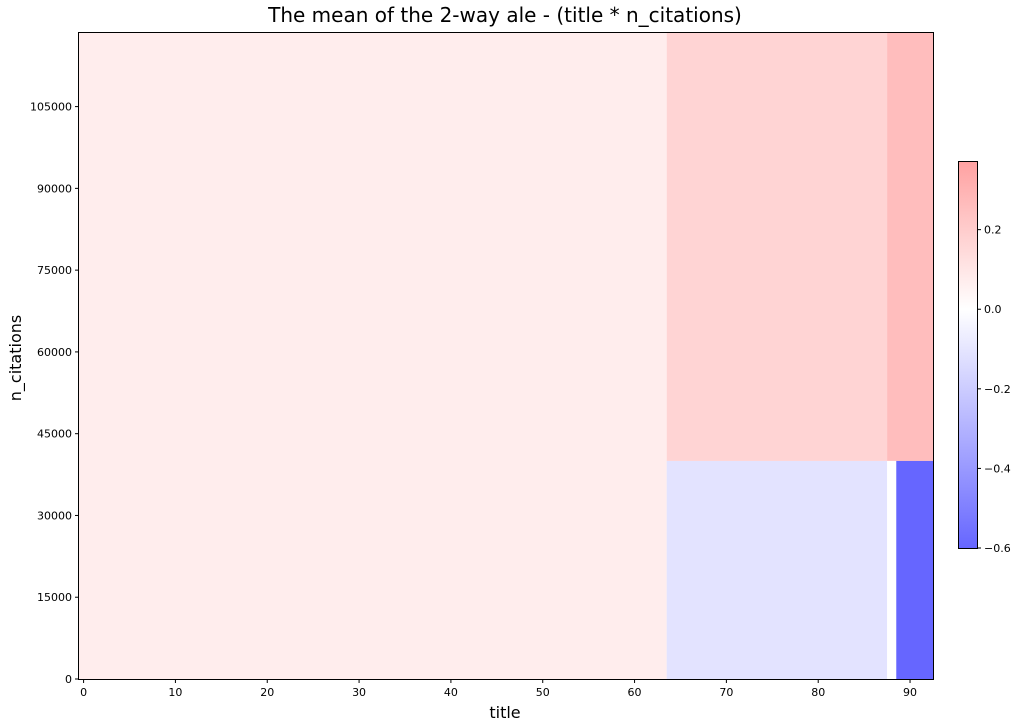 The width and height of the screenshot is (1015, 728). Describe the element at coordinates (451, 692) in the screenshot. I see `x-tick-label: 40` at that location.